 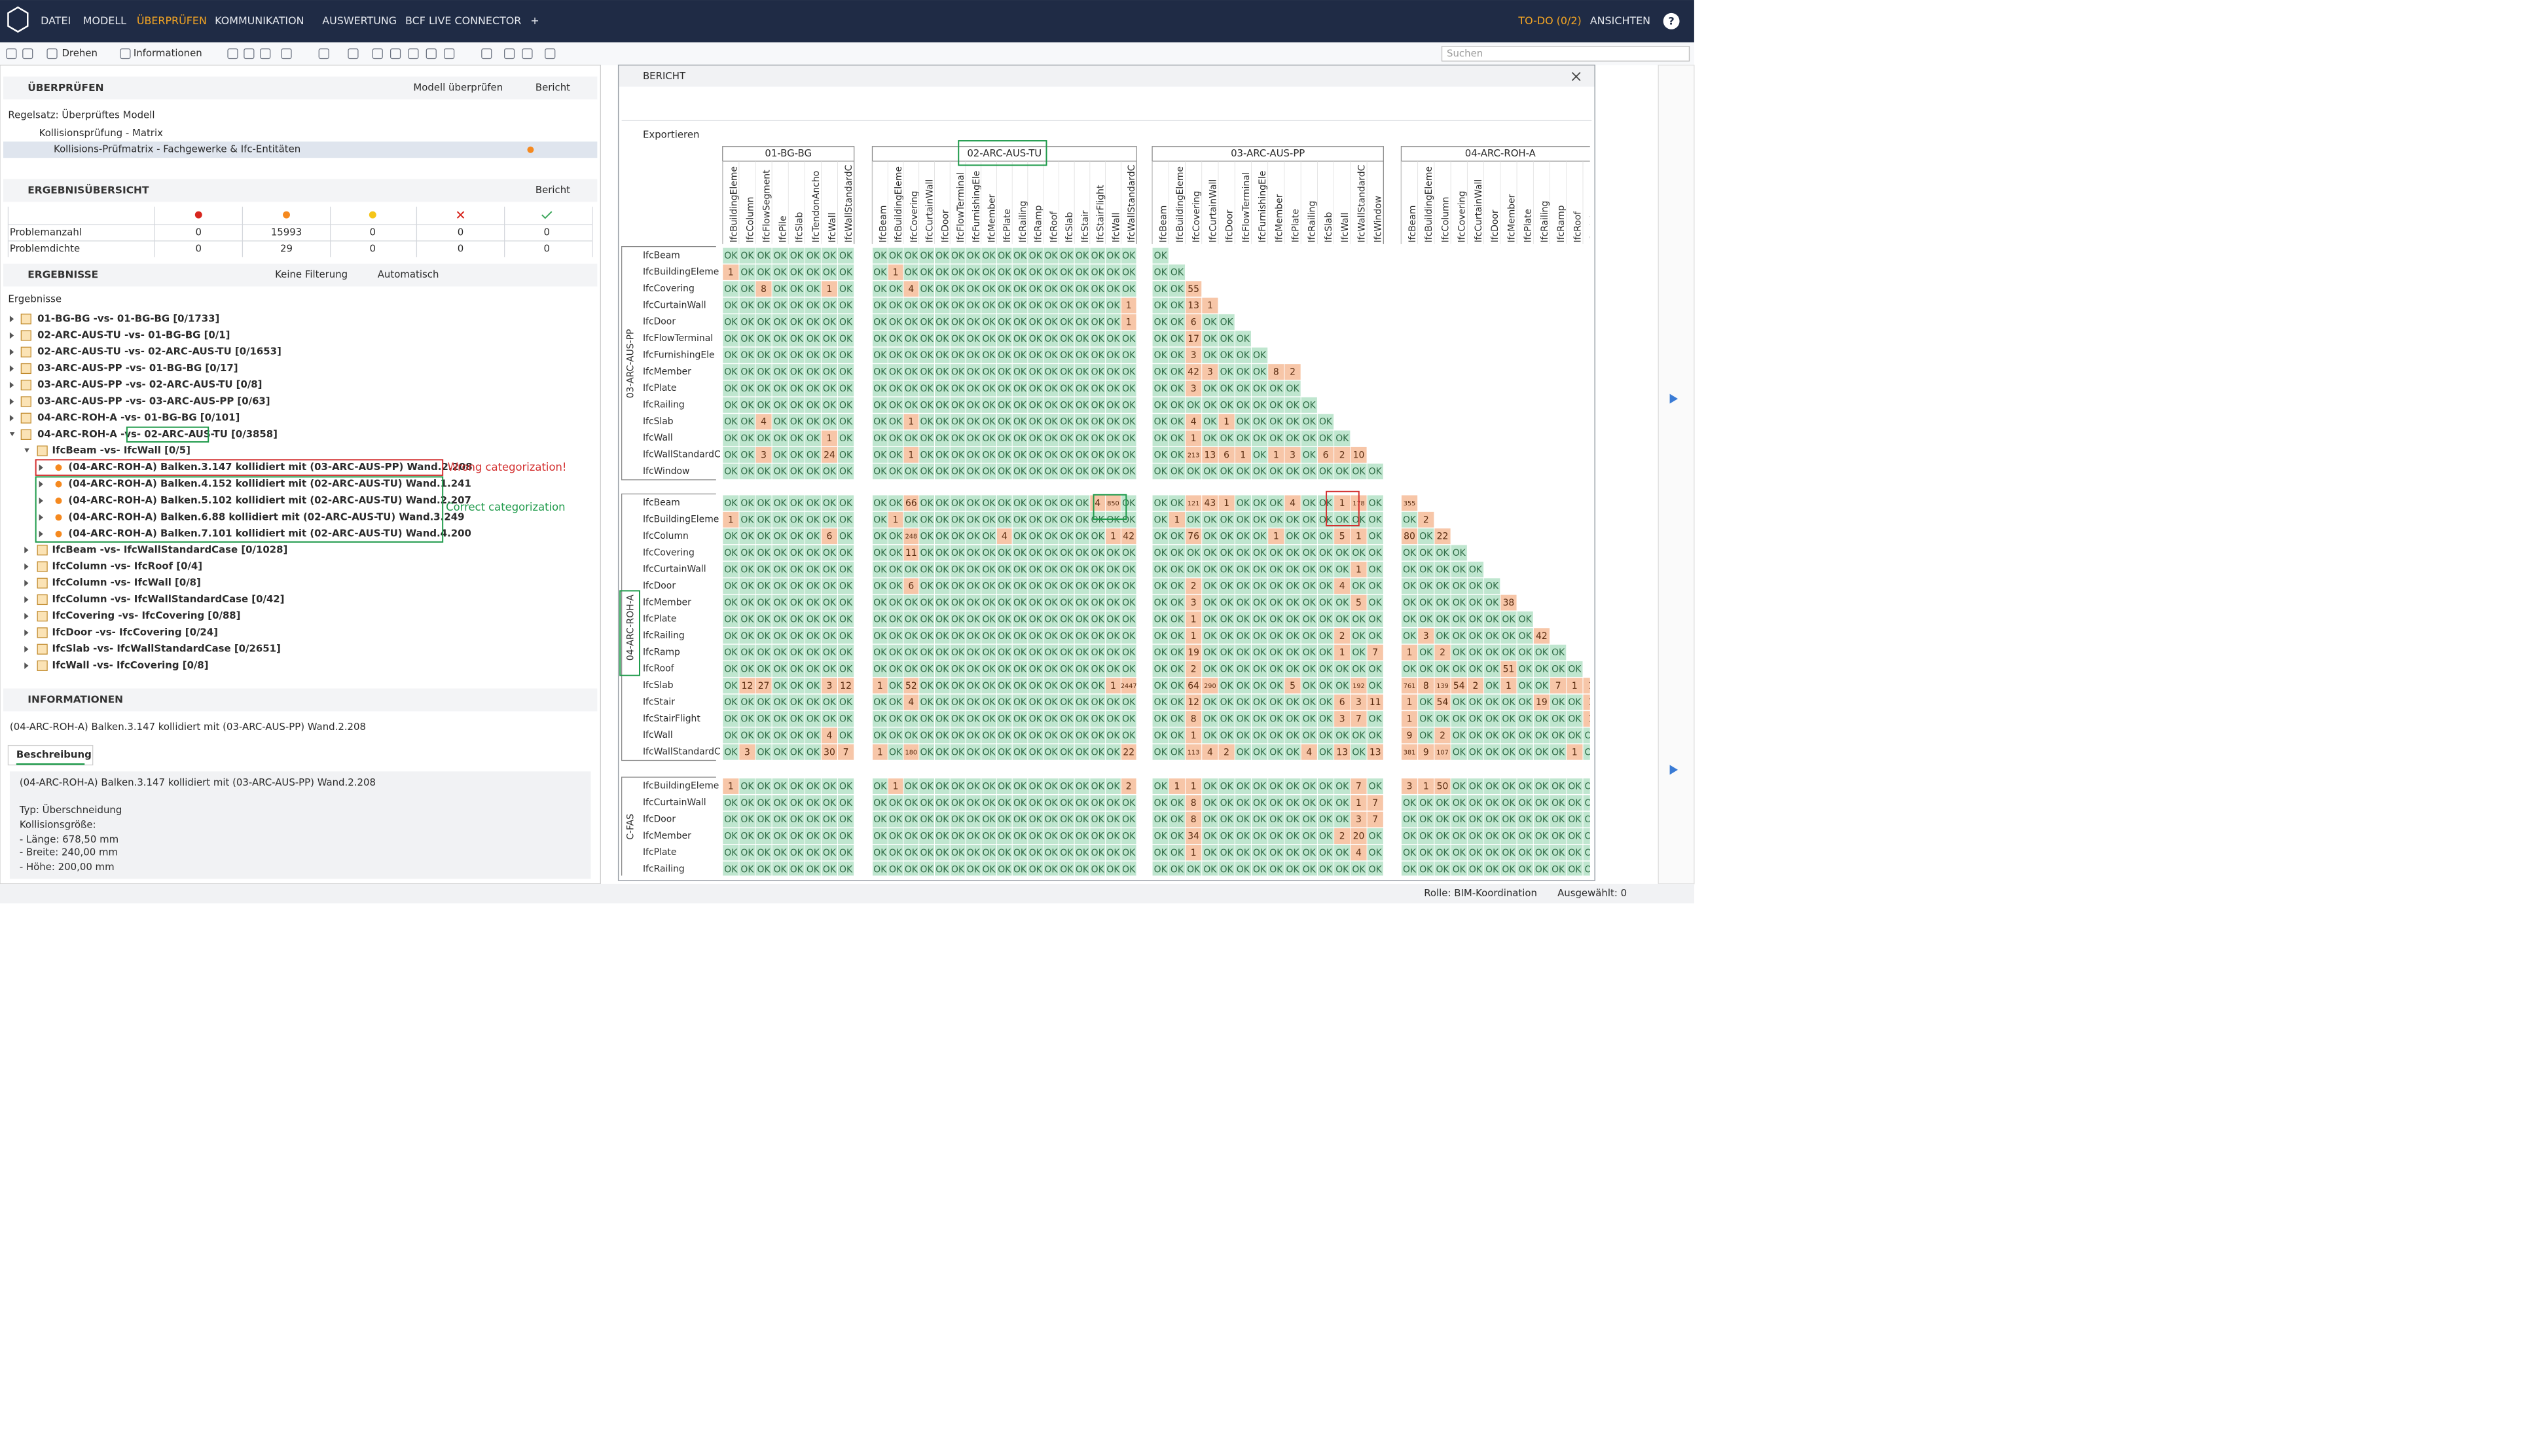 What do you see at coordinates (463, 20) in the screenshot?
I see `menu-item: BCF LIVE CONNECTOR` at bounding box center [463, 20].